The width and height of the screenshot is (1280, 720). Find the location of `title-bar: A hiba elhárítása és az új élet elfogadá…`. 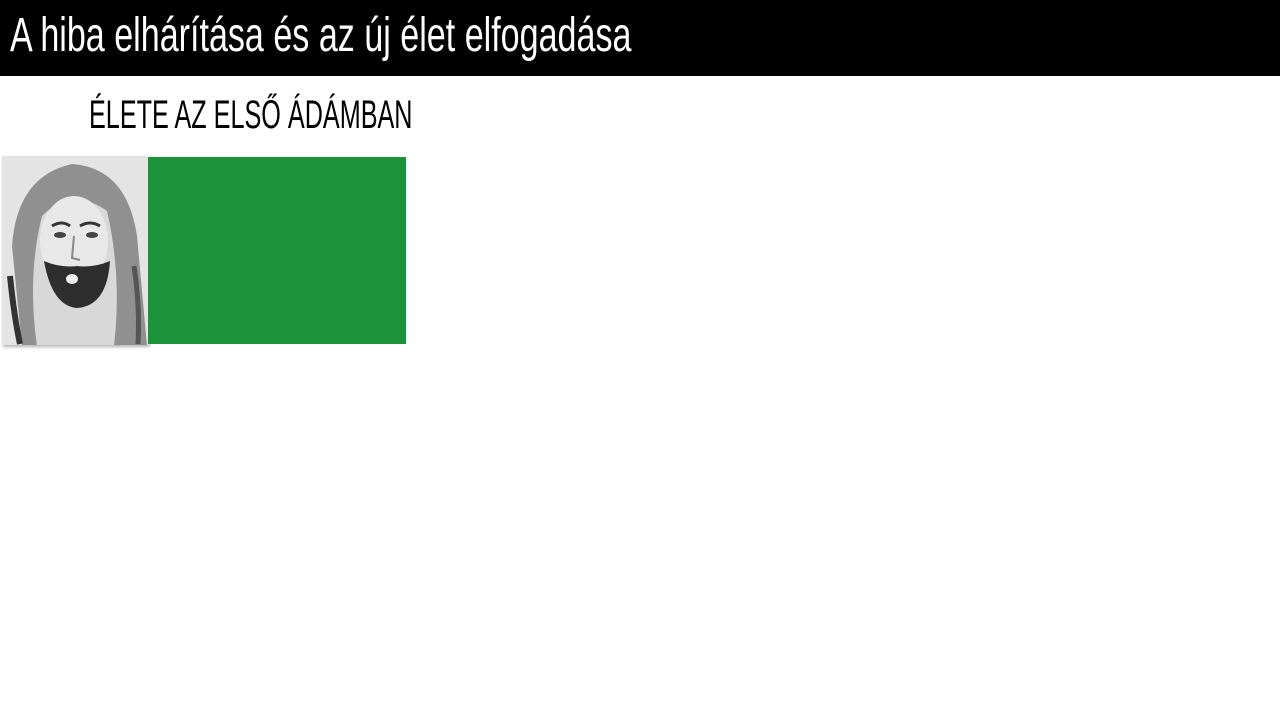

title-bar: A hiba elhárítása és az új élet elfogadá… is located at coordinates (640, 38).